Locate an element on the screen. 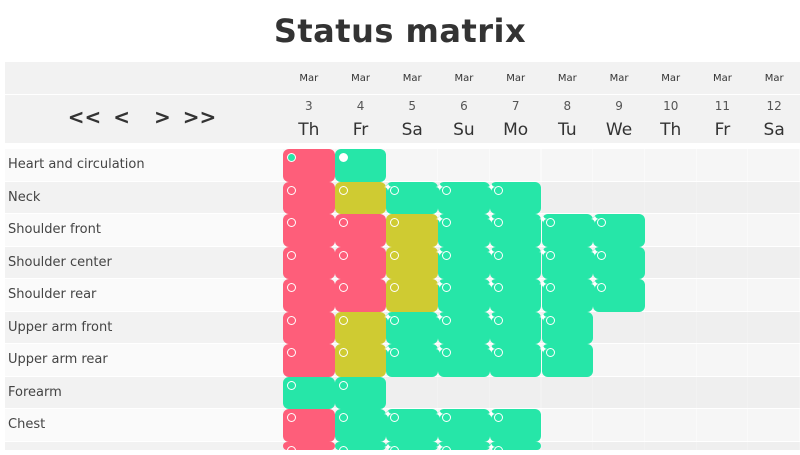  row-label: Upper arm rear is located at coordinates (58, 359).